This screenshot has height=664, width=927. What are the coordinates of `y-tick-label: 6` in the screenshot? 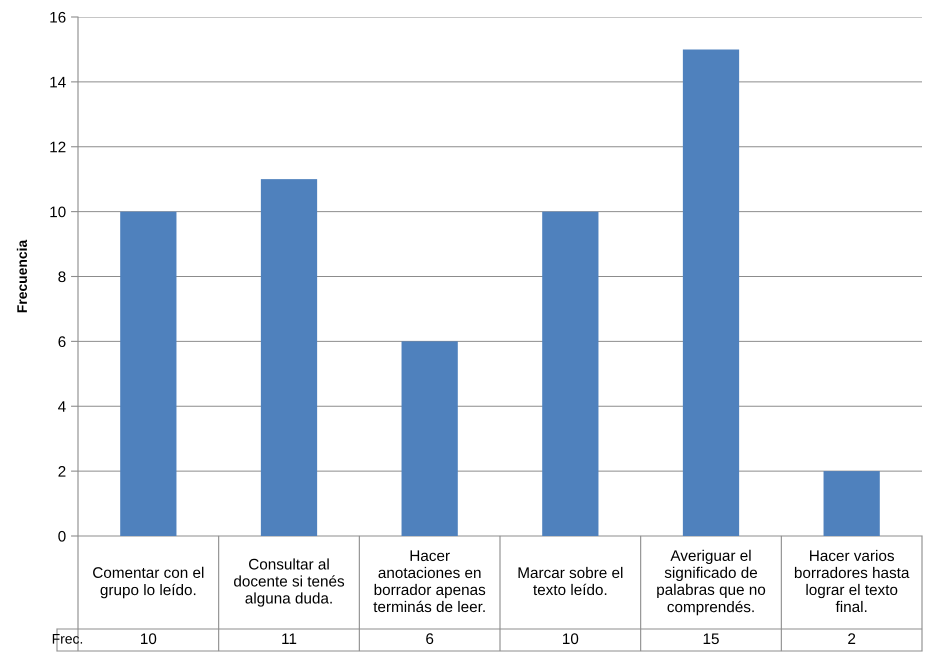 It's located at (62, 342).